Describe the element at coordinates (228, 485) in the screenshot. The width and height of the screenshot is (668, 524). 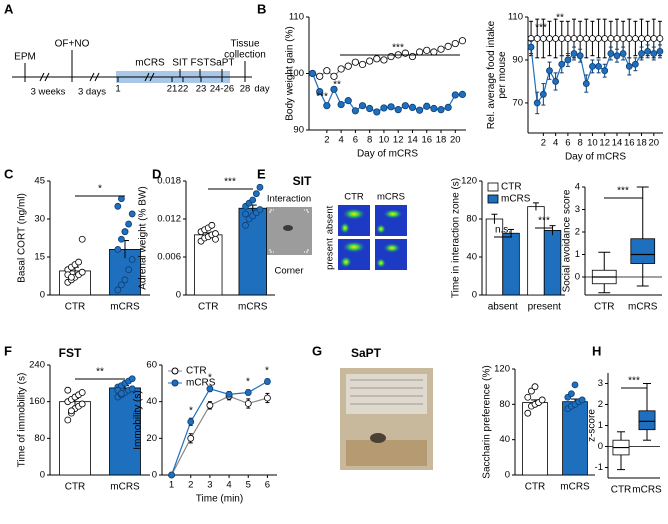
I see `x-tick-label: 4` at that location.